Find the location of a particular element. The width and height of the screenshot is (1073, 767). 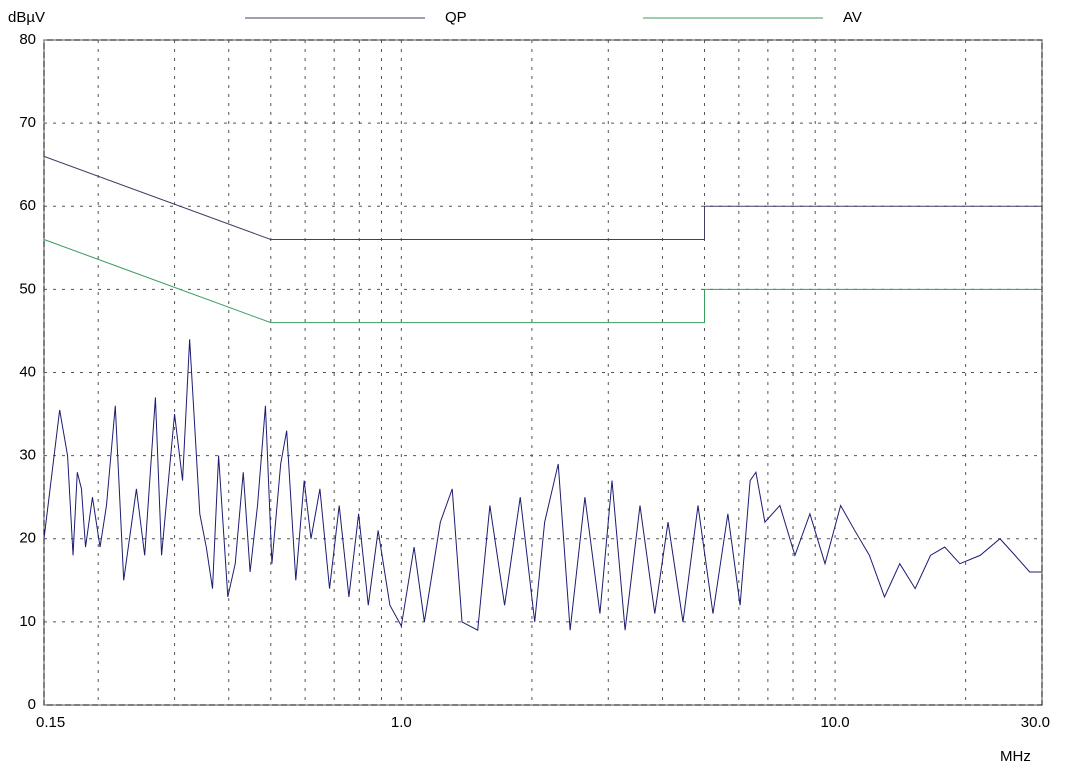

y-tick-label: 50 is located at coordinates (27, 288).